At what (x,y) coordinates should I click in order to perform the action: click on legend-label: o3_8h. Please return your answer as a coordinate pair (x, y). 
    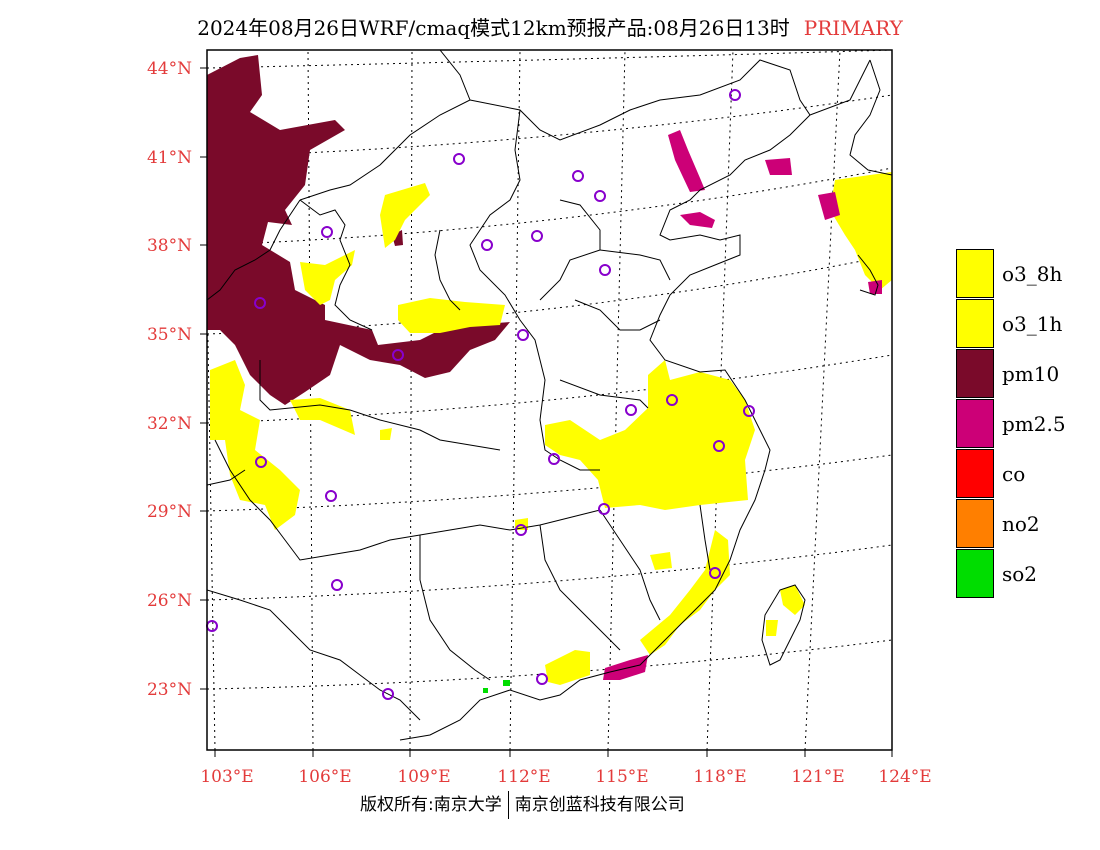
    Looking at the image, I should click on (1032, 274).